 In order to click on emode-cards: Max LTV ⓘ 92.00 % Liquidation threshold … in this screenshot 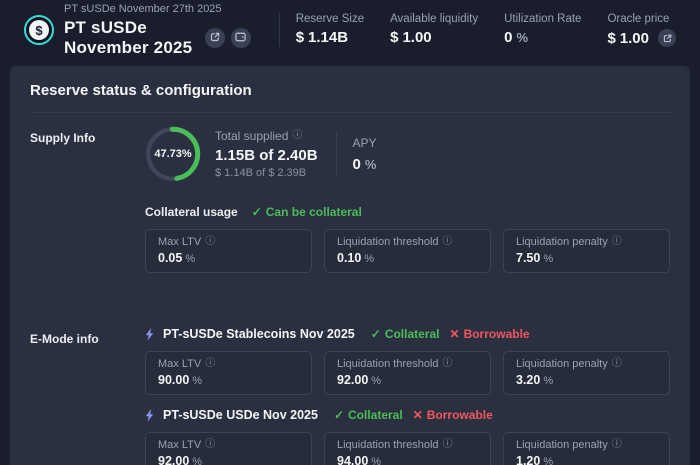, I will do `click(407, 448)`.